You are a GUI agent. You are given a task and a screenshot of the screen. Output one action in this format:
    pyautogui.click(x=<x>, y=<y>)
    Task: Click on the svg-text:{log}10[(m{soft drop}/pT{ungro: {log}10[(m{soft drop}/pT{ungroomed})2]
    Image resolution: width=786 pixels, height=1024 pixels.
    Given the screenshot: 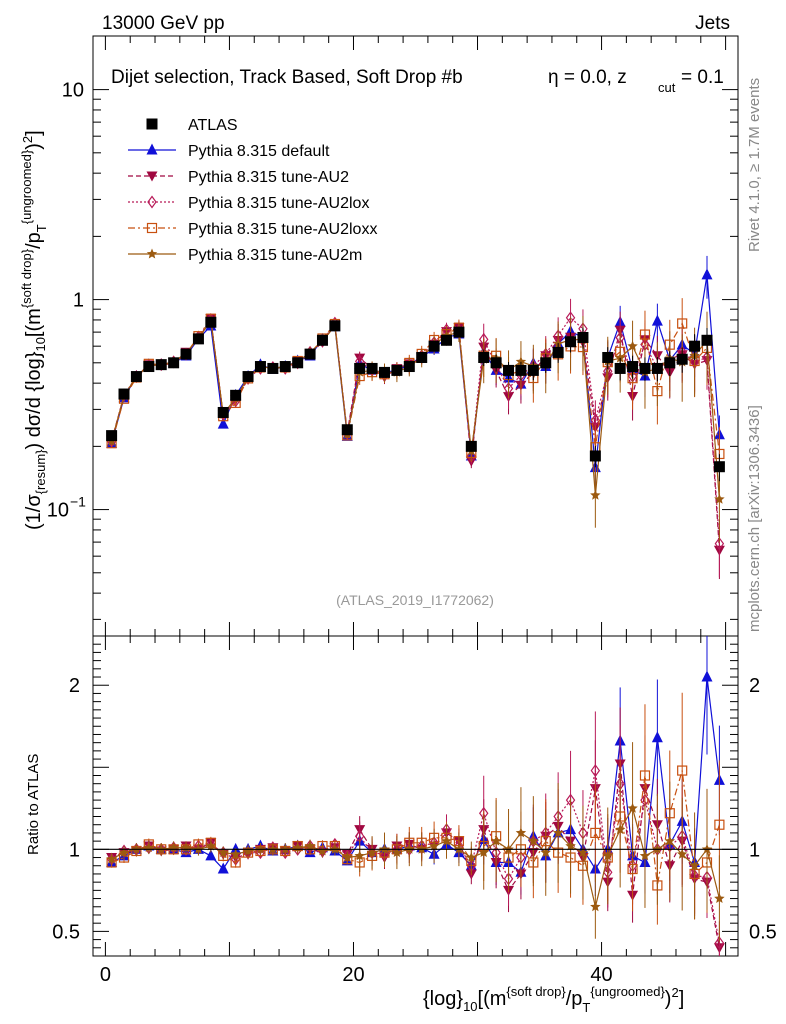 What is the action you would take?
    pyautogui.click(x=553, y=999)
    